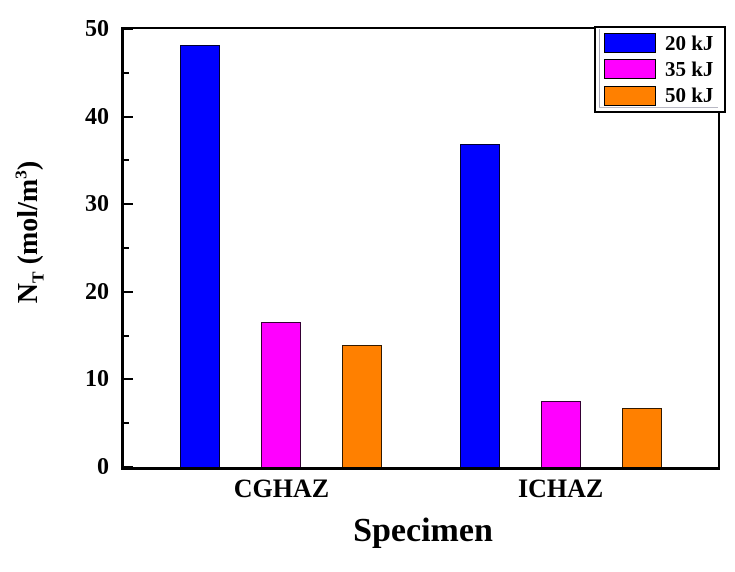 The height and width of the screenshot is (572, 735). Describe the element at coordinates (630, 95) in the screenshot. I see `legend-swatch-50kj` at that location.